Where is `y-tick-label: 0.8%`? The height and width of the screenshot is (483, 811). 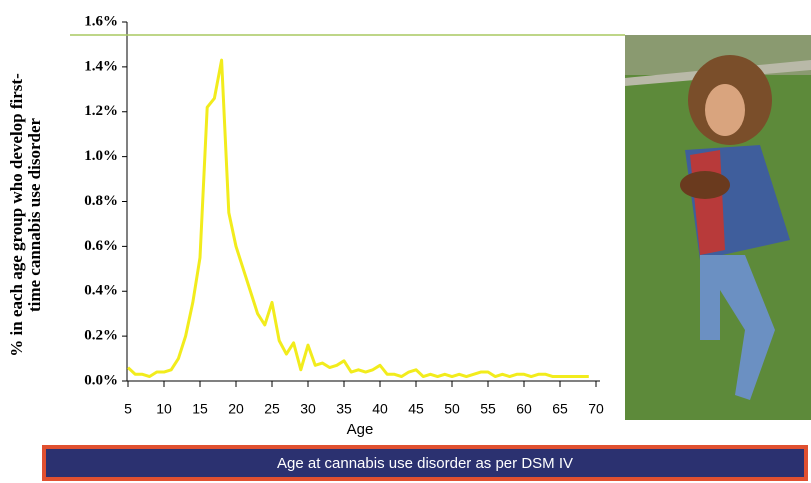 y-tick-label: 0.8% is located at coordinates (101, 201).